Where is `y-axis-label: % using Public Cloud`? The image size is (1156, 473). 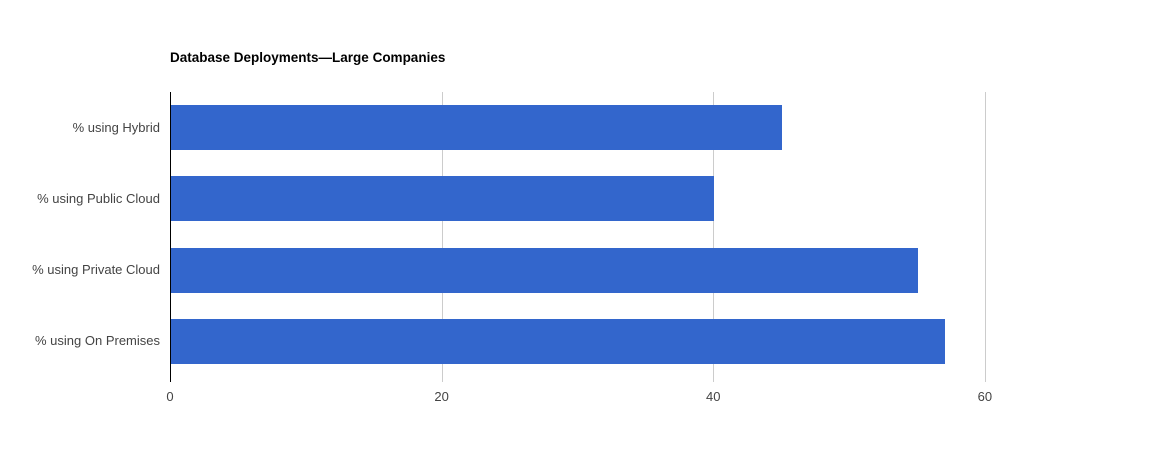 y-axis-label: % using Public Cloud is located at coordinates (98, 198).